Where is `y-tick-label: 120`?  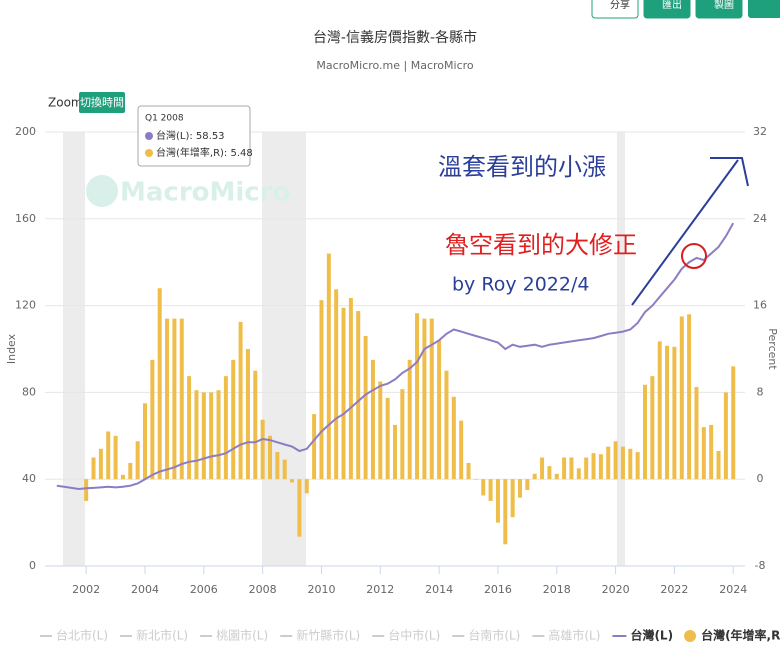
y-tick-label: 120 is located at coordinates (25, 305).